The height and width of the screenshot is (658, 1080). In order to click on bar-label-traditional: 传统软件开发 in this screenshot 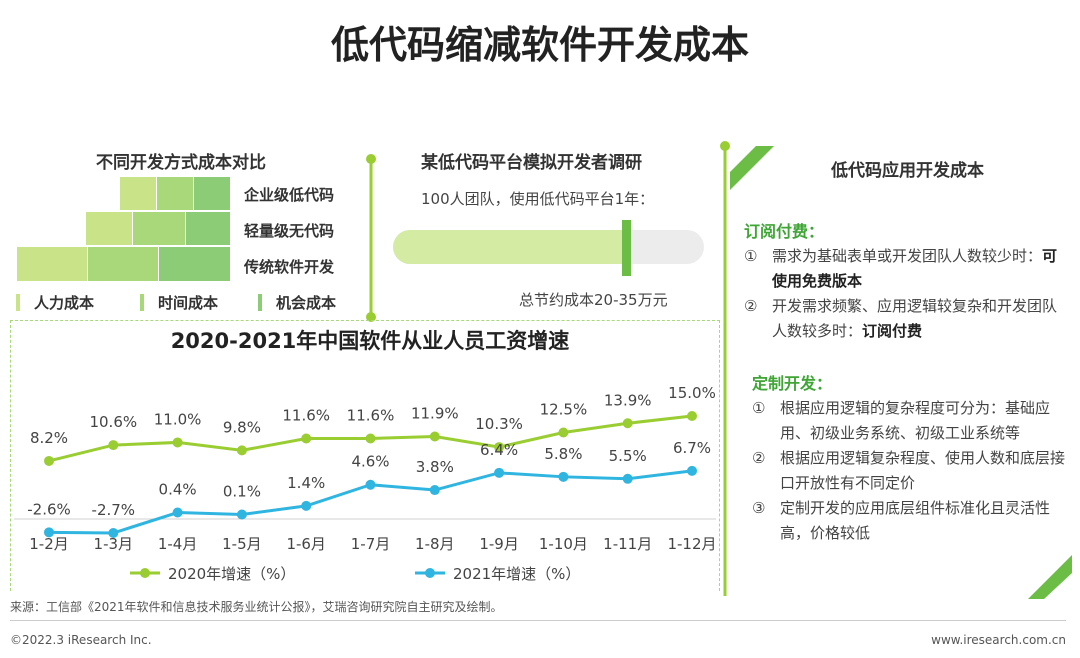, I will do `click(289, 267)`.